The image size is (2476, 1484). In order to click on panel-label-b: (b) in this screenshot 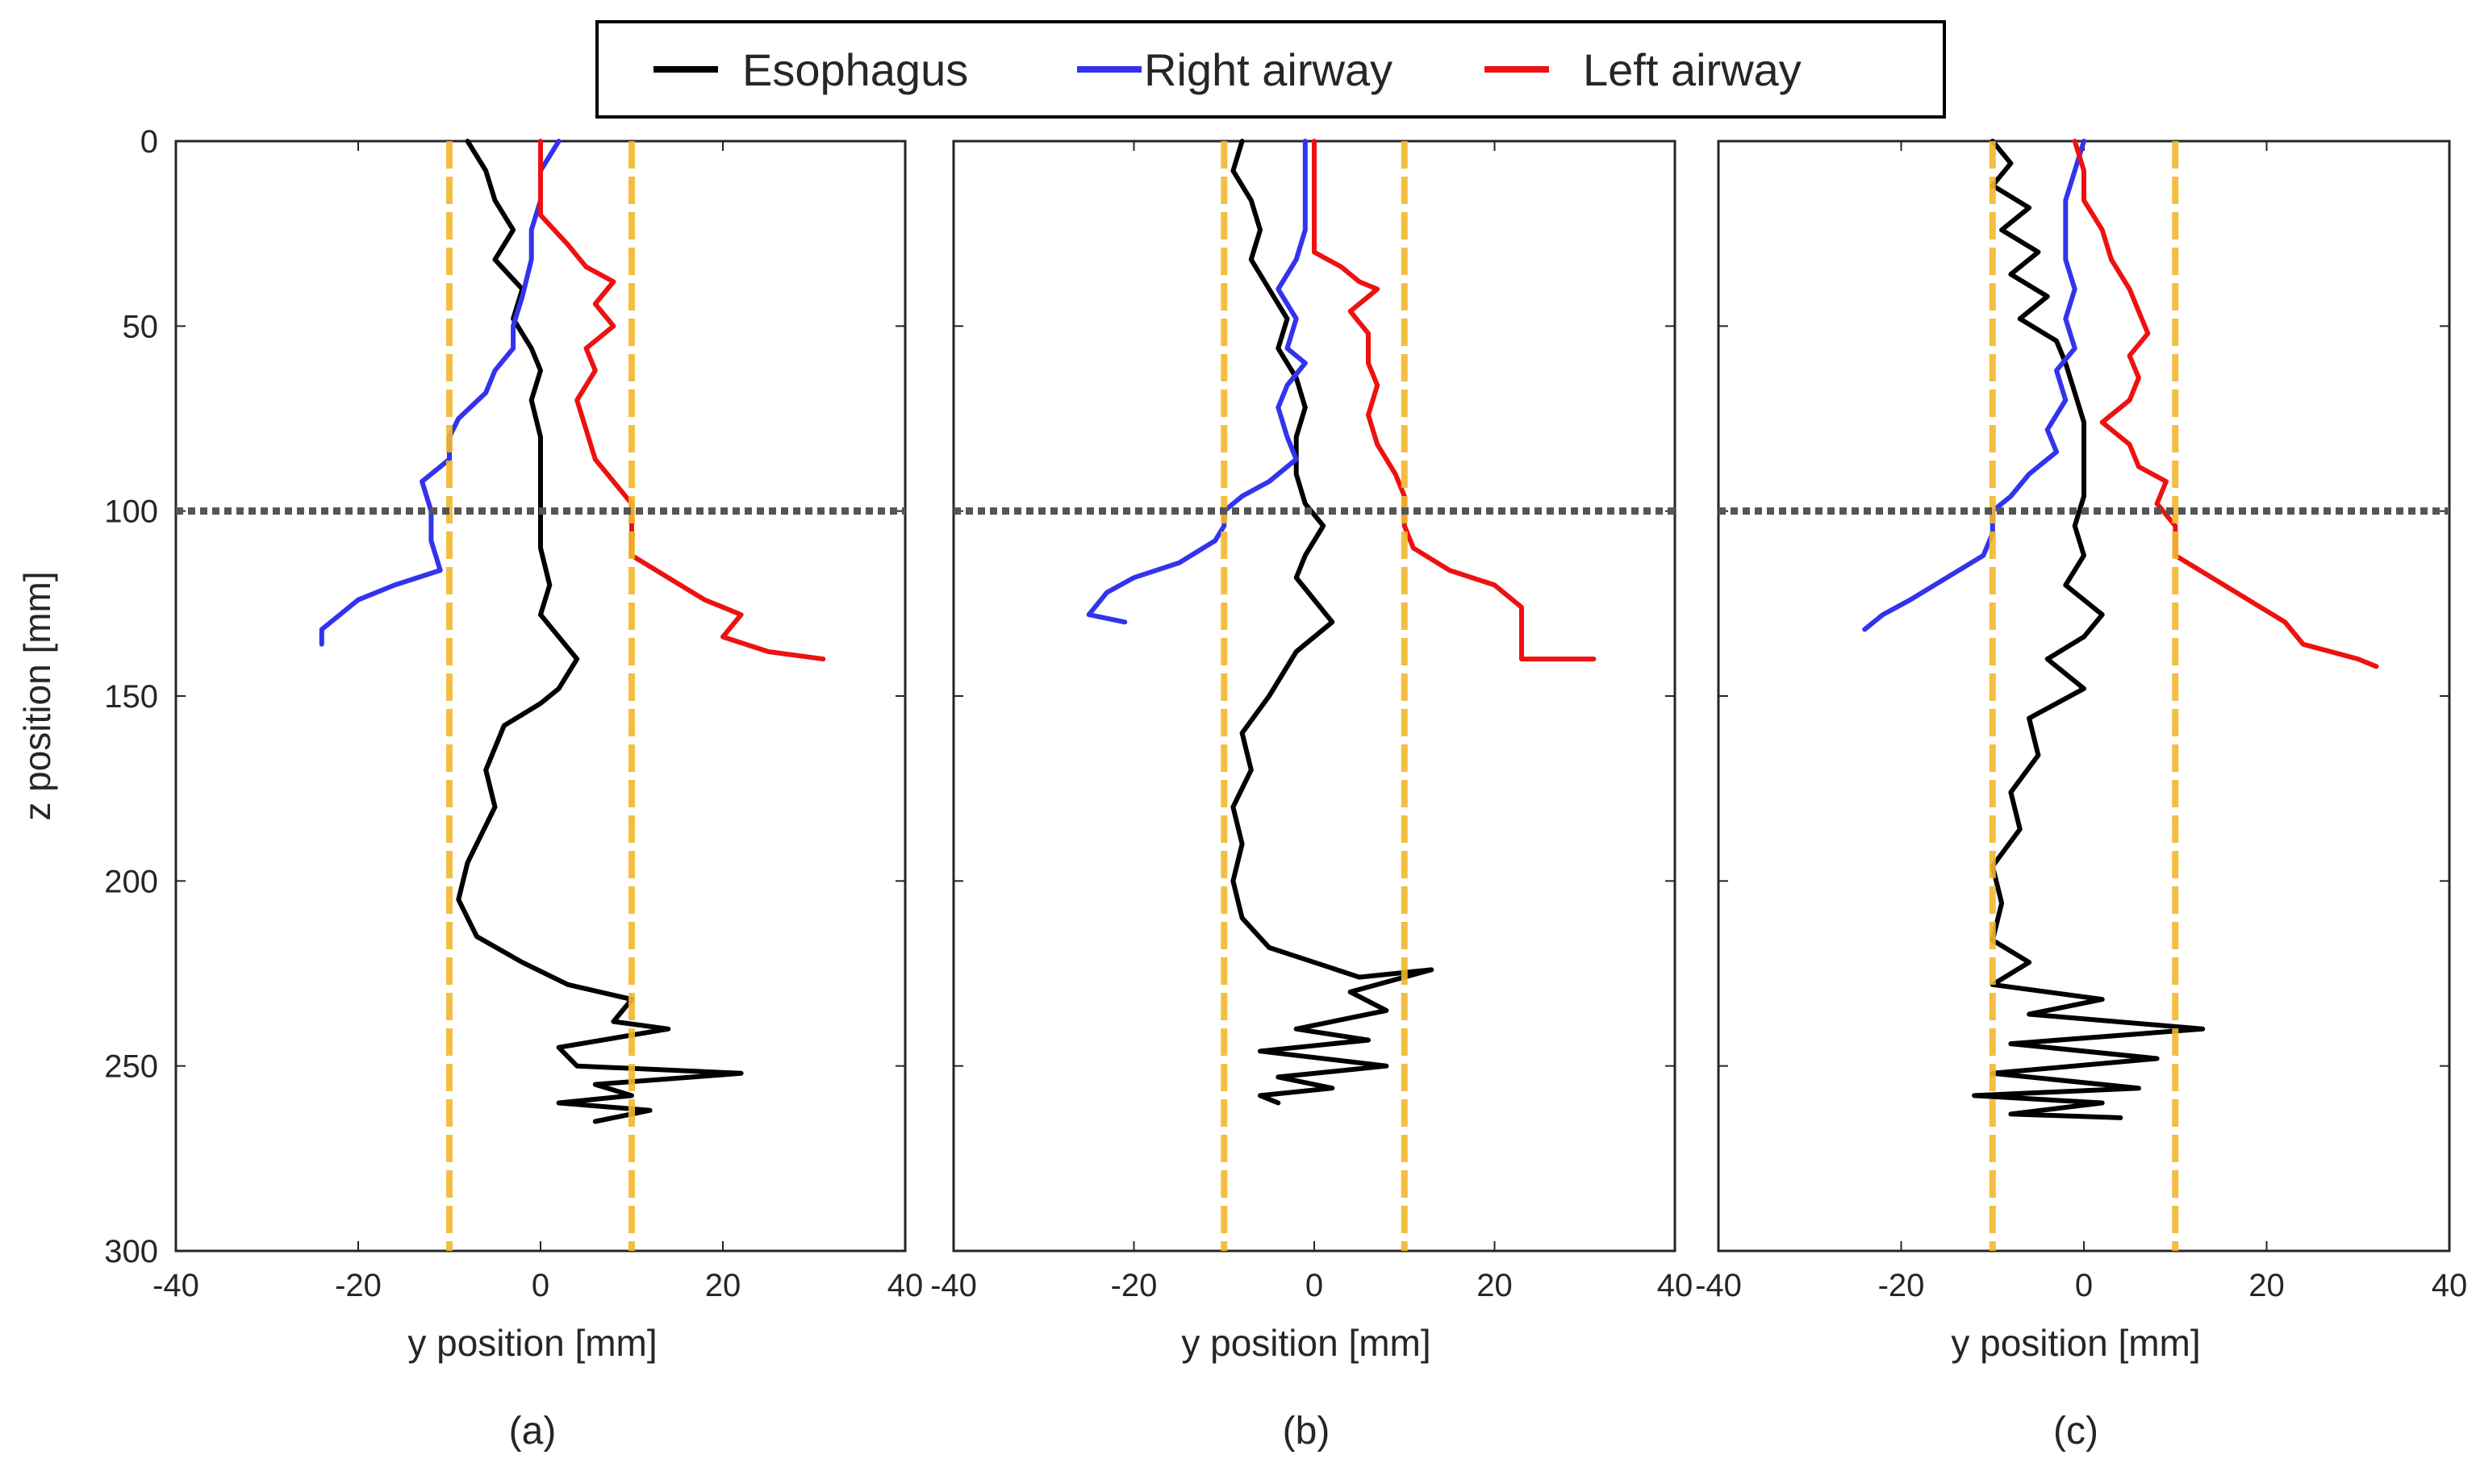, I will do `click(1306, 1431)`.